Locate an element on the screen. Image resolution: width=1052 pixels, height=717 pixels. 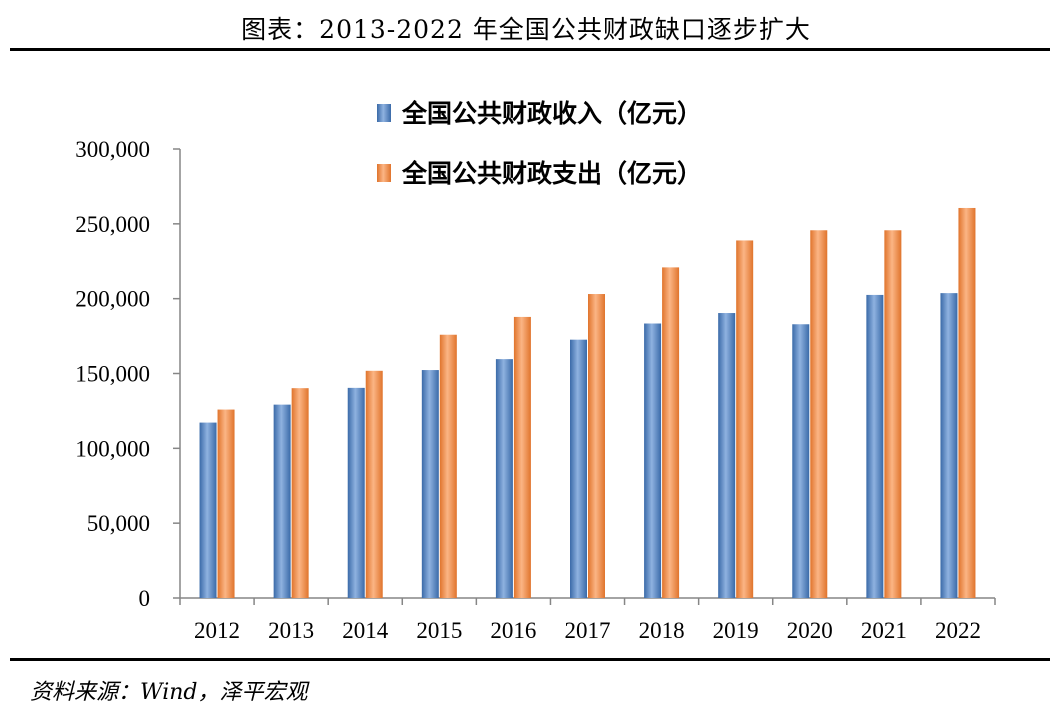
bottom-rule is located at coordinates (530, 659).